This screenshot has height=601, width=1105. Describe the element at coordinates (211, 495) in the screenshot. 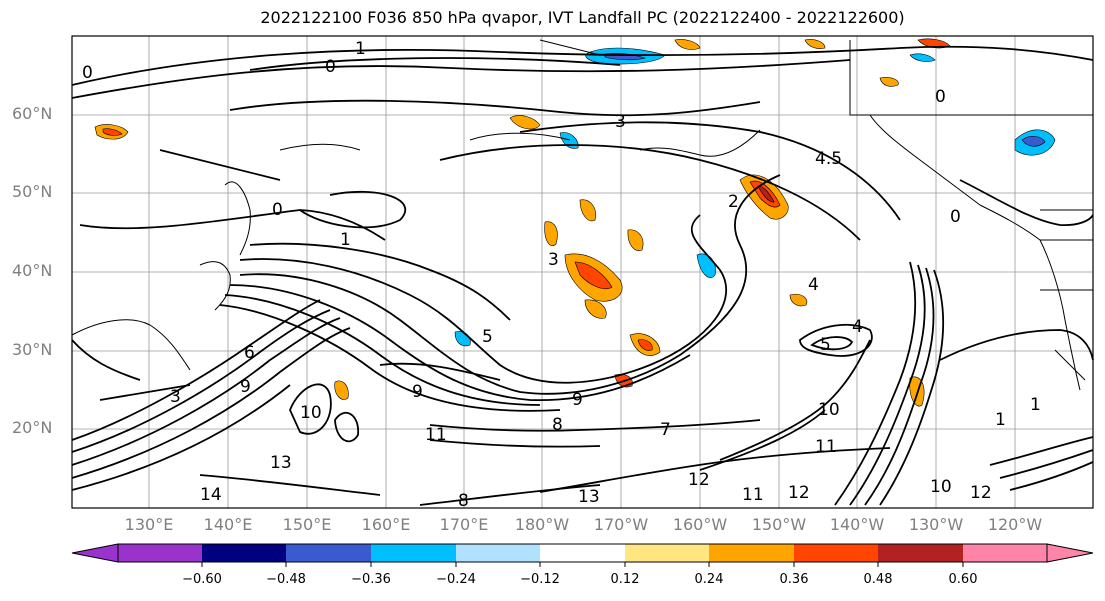

I see `contour-label: 14` at that location.